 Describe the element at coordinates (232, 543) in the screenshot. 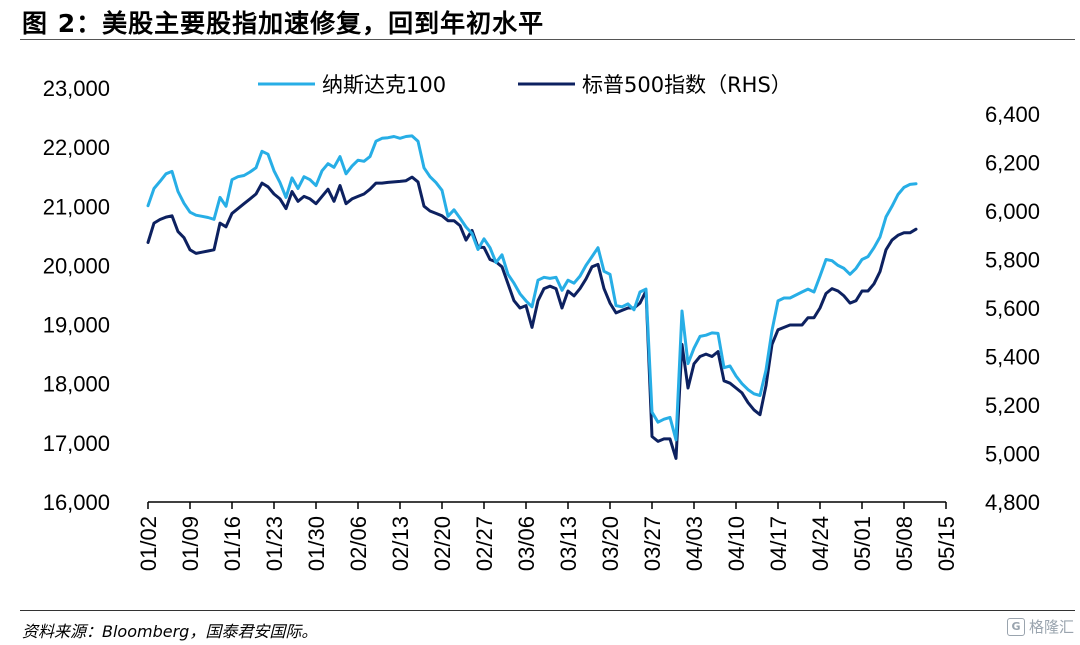

I see `x-tick-label: 01/16` at that location.